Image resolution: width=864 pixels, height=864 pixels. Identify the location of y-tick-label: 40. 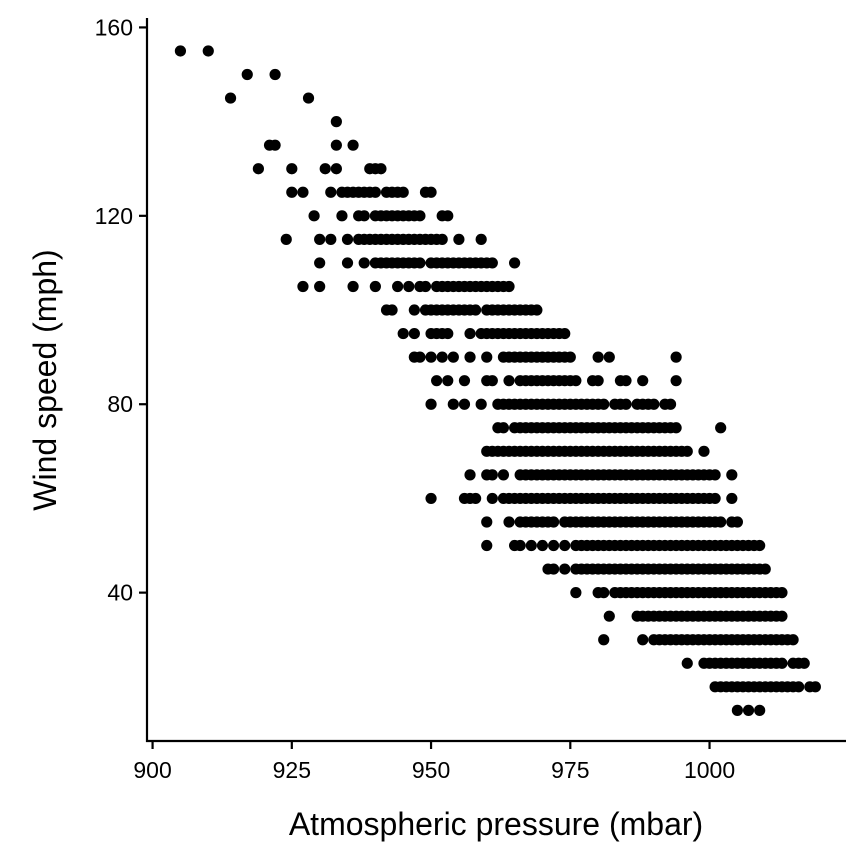
(120, 593).